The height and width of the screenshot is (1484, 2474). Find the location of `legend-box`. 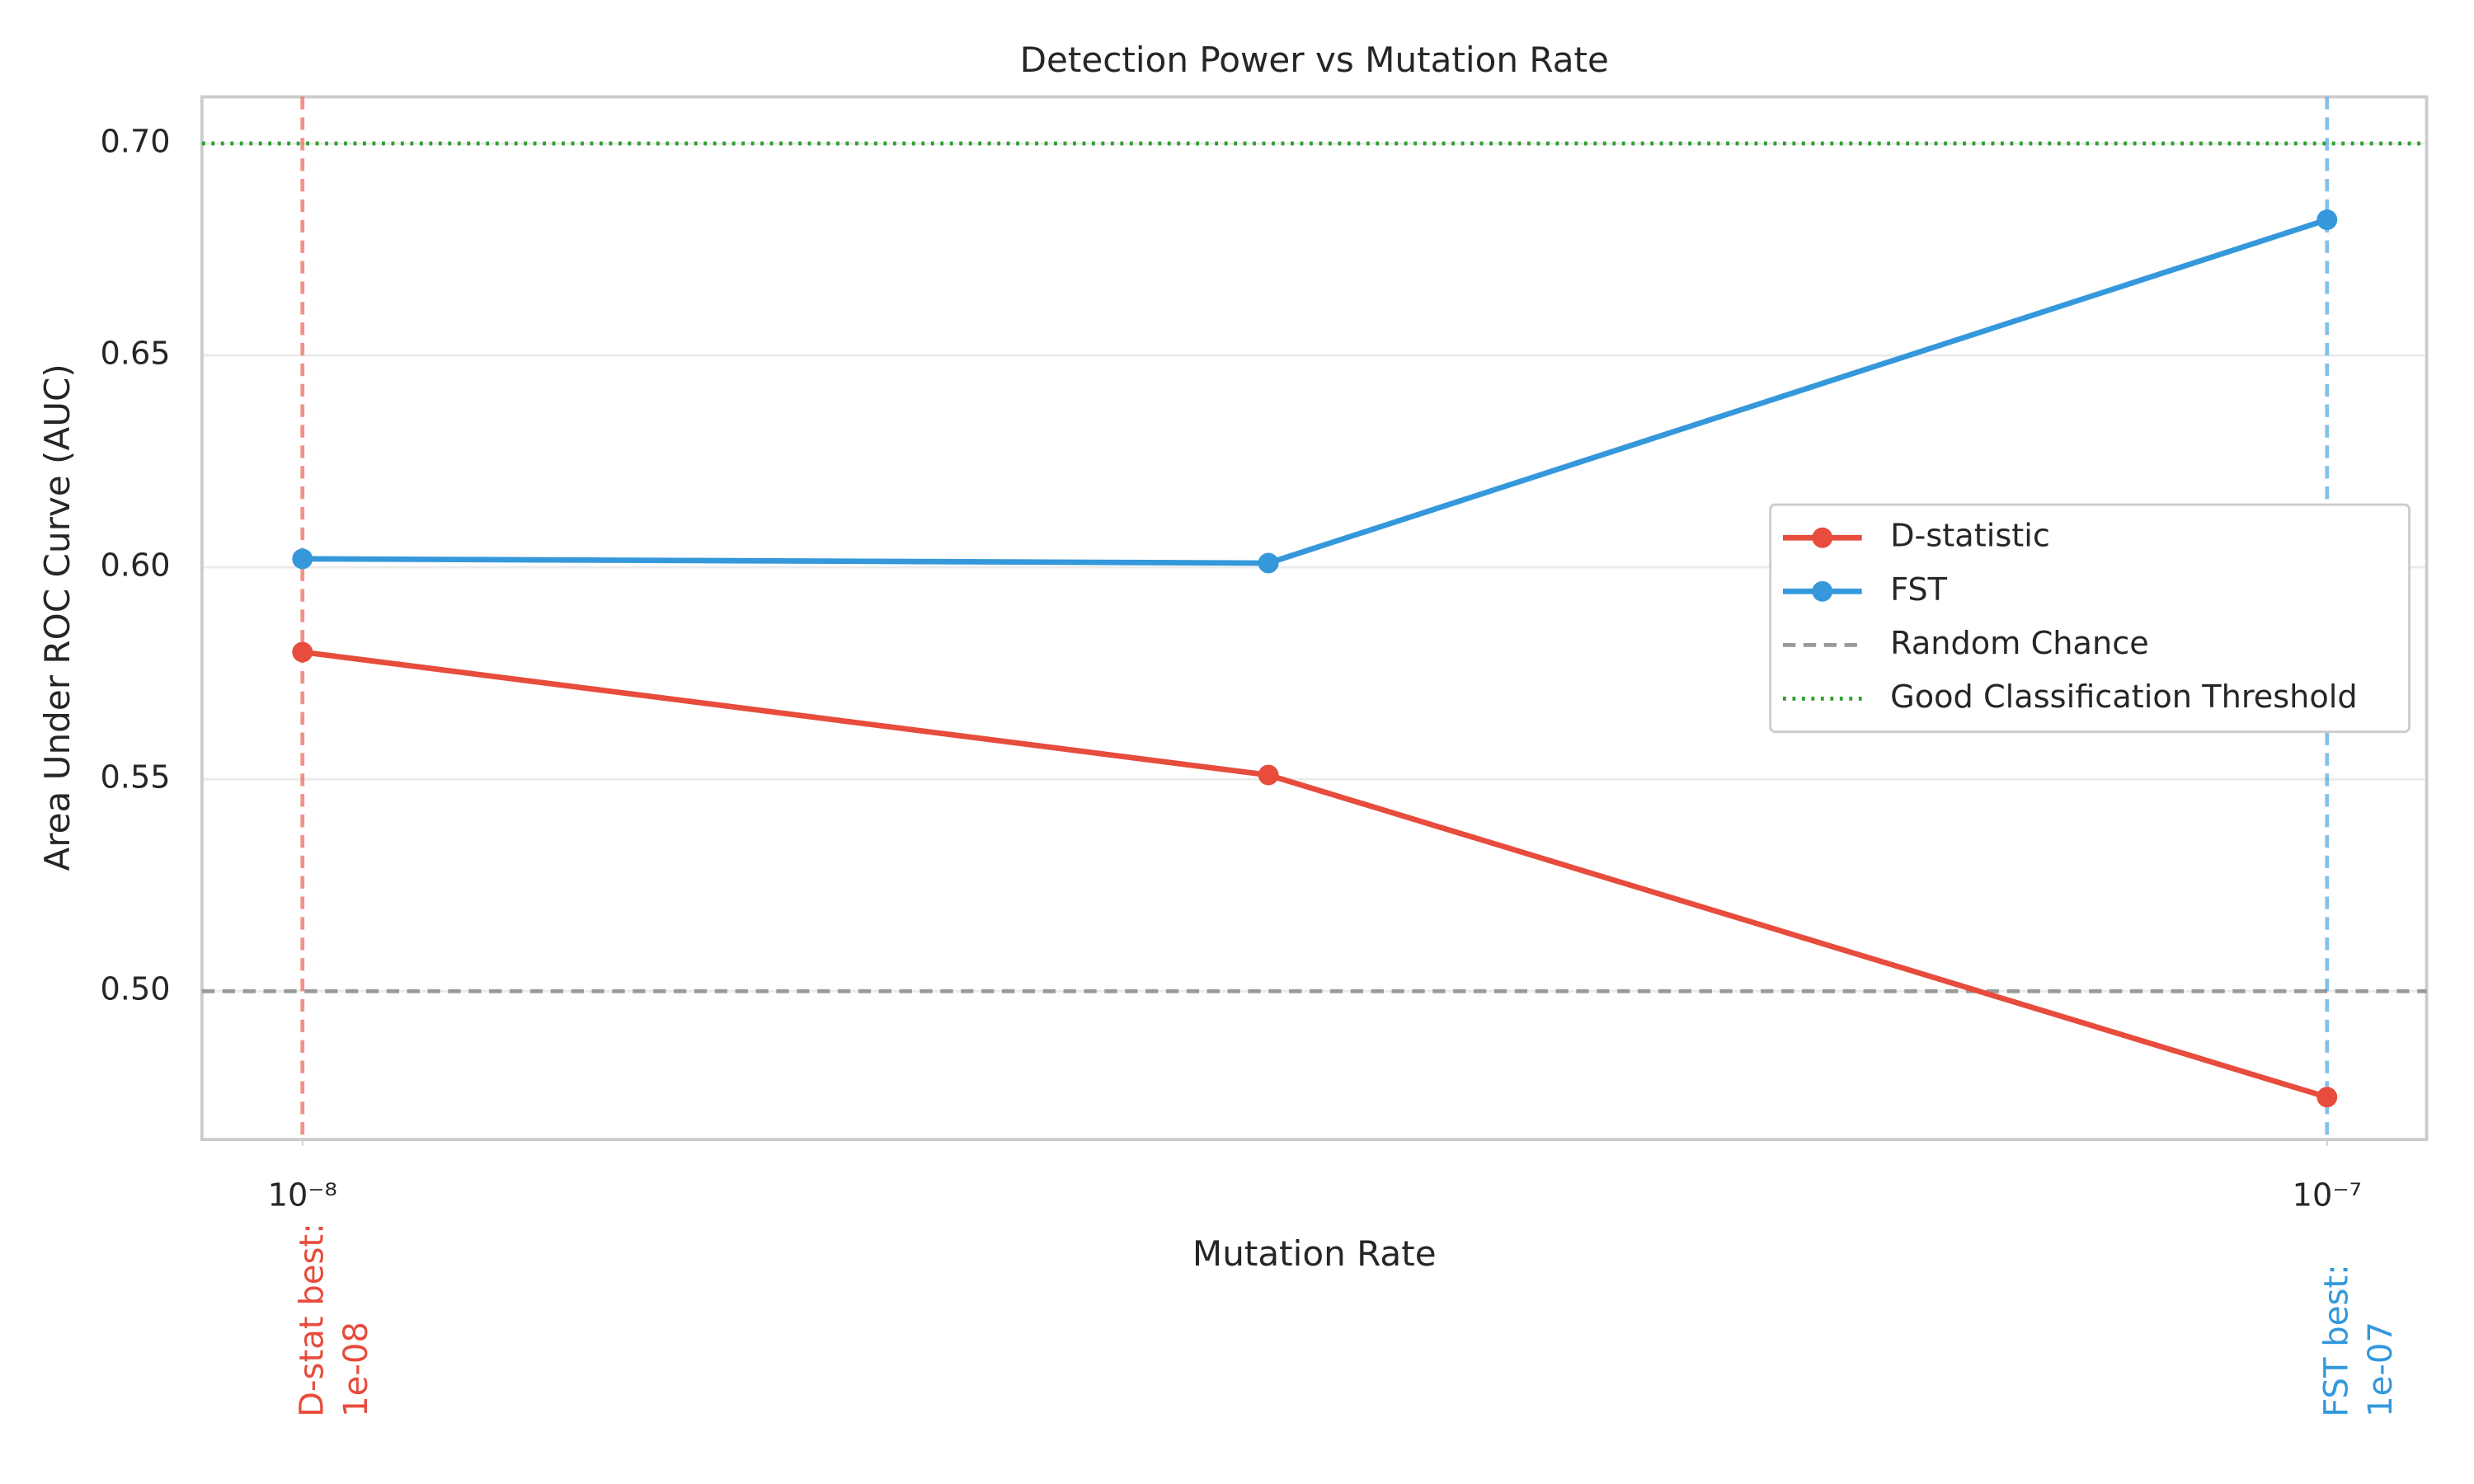

legend-box is located at coordinates (2090, 618).